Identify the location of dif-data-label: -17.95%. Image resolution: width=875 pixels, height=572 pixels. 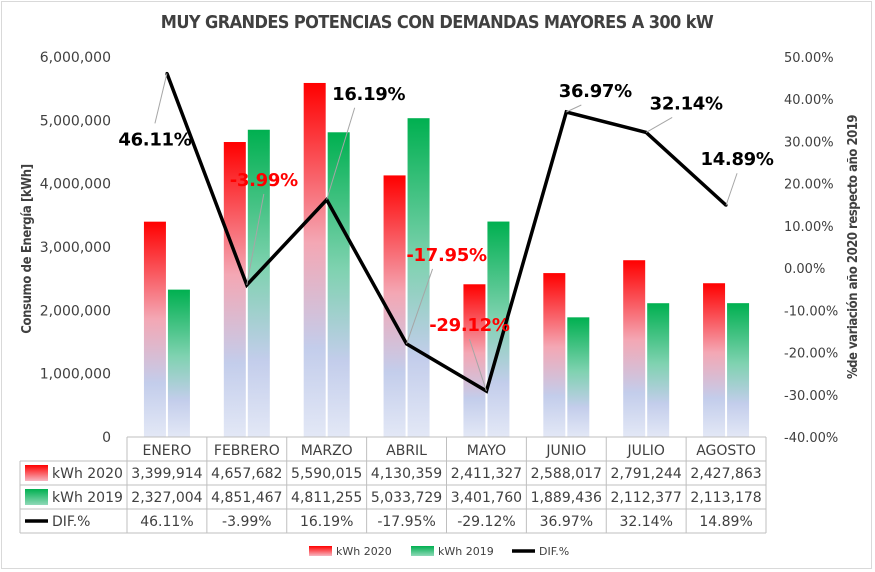
(446, 255).